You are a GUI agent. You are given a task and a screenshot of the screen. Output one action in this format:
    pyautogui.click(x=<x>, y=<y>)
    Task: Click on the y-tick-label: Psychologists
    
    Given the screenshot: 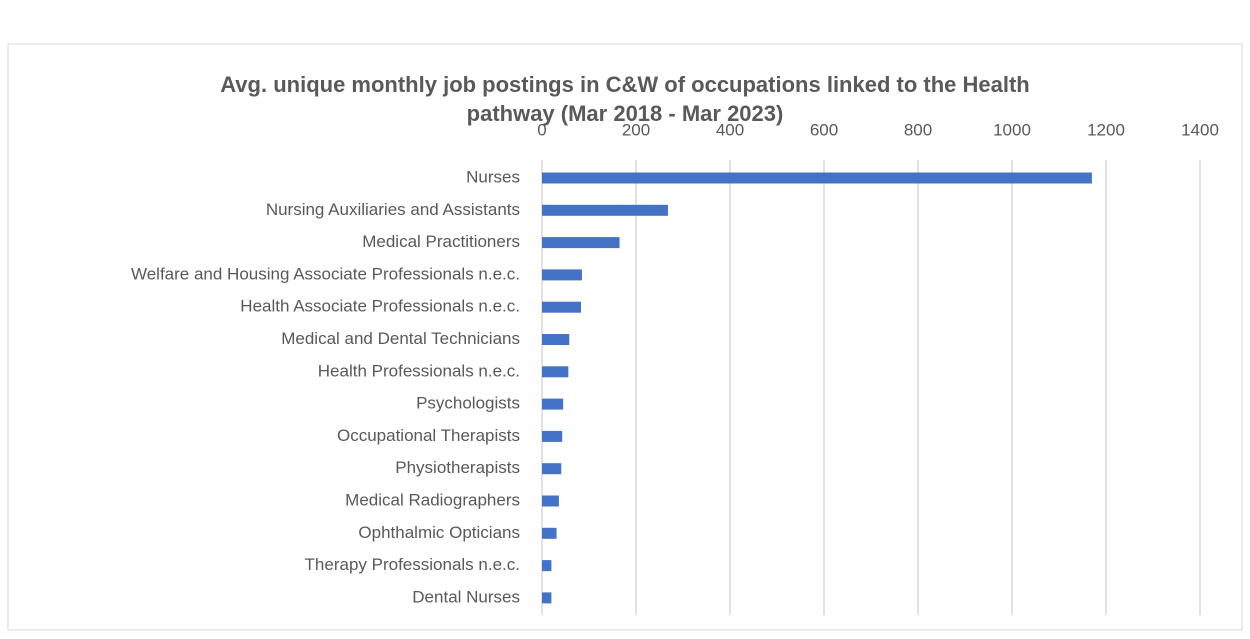 What is the action you would take?
    pyautogui.click(x=468, y=403)
    